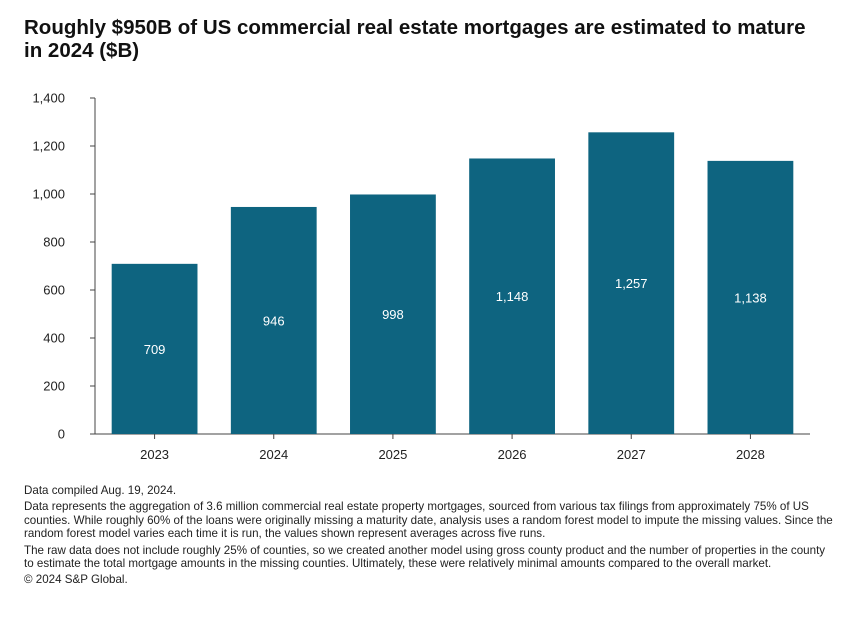  I want to click on bar-2025, so click(393, 314).